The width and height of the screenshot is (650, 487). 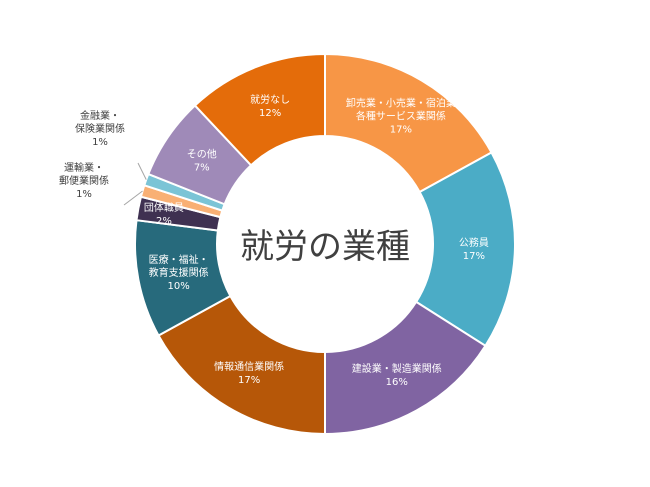 I want to click on slice-value-label: 16%, so click(x=397, y=382).